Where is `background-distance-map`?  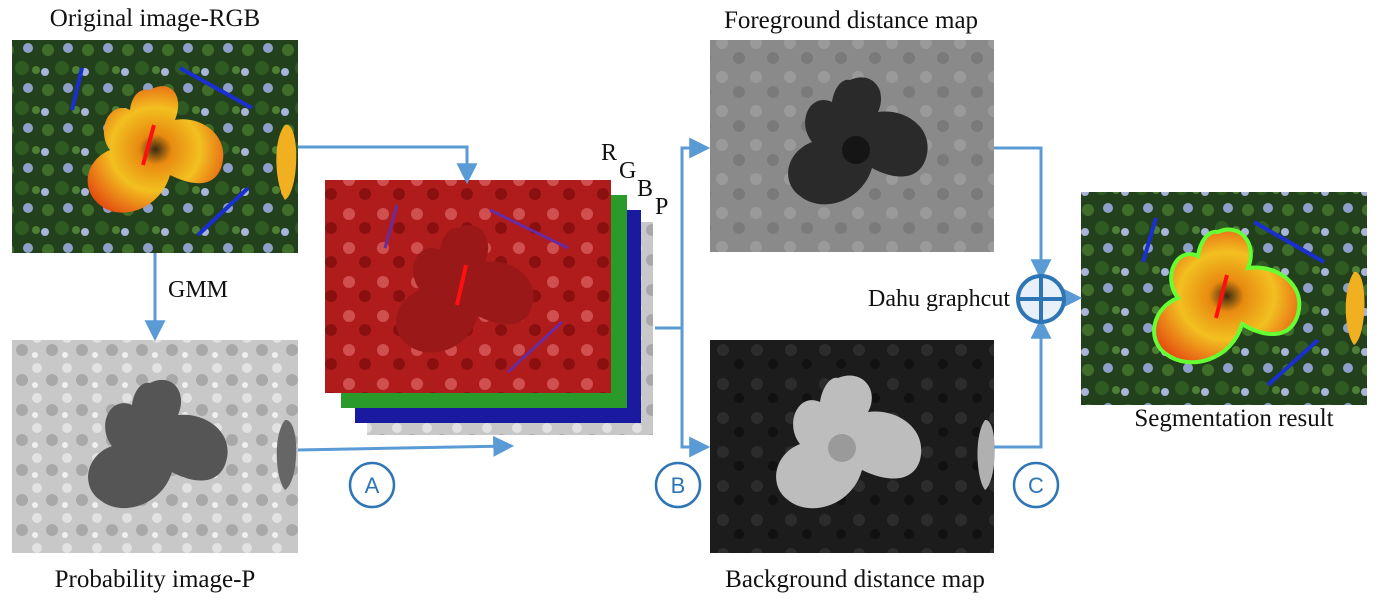
background-distance-map is located at coordinates (852, 446).